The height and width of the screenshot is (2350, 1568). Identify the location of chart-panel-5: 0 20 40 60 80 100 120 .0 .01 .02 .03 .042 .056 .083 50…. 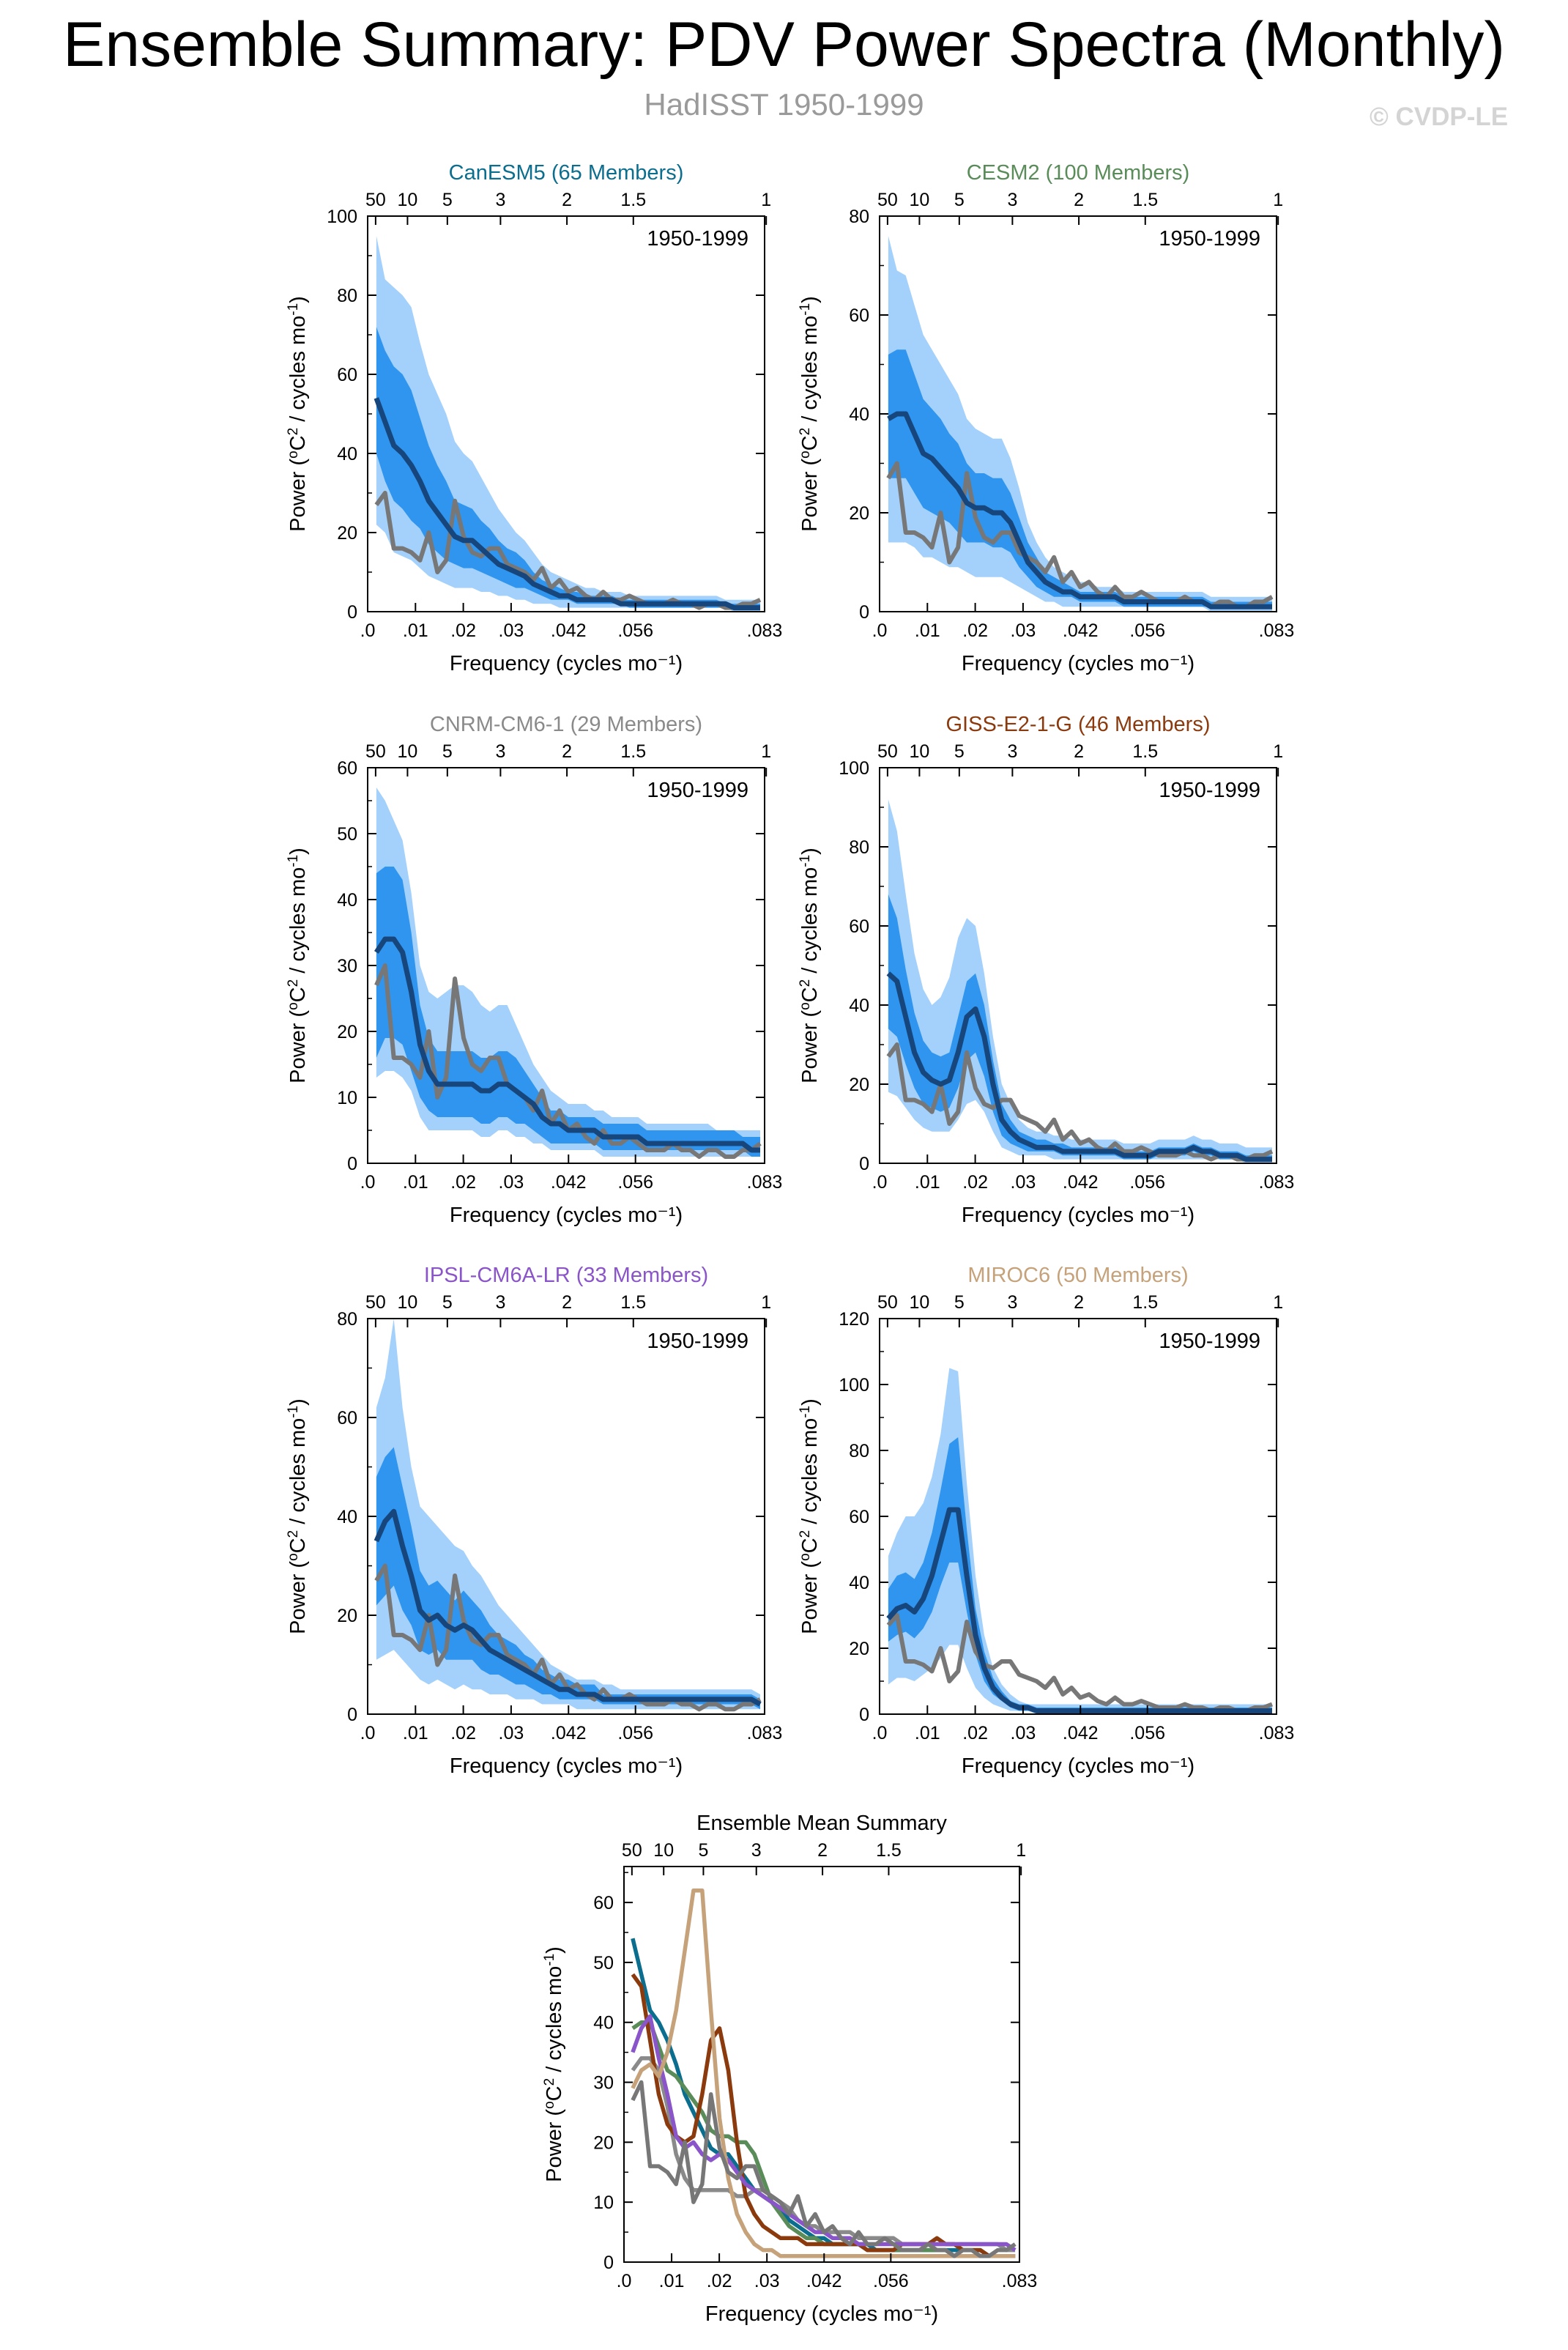
(1046, 1521).